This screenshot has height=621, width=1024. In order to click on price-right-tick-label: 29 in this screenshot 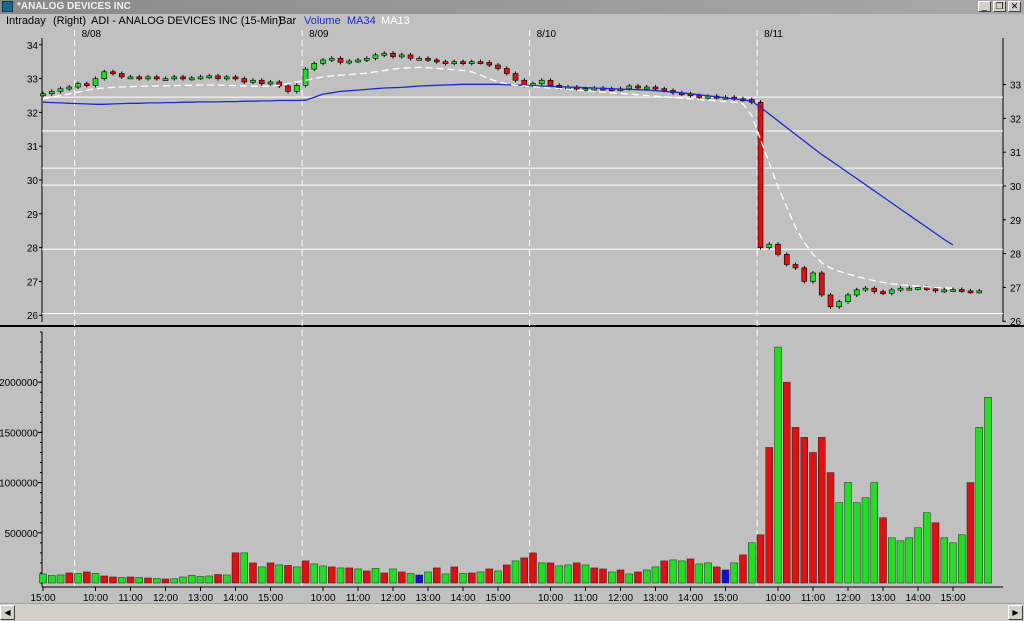, I will do `click(1016, 221)`.